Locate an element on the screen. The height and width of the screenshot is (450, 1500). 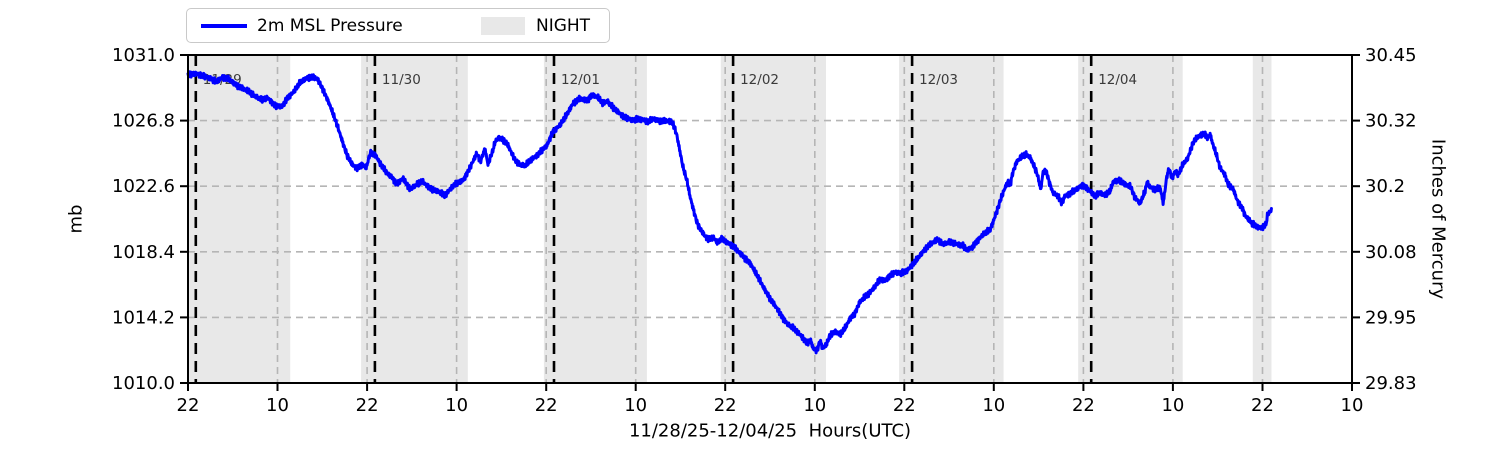
date-label: 12/02 is located at coordinates (759, 80).